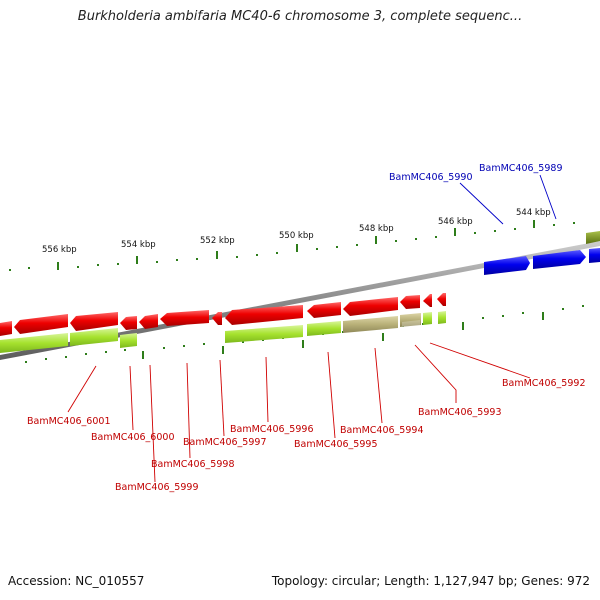 The width and height of the screenshot is (600, 600). I want to click on gene-label-reverse: BamMC406_5999, so click(156, 487).